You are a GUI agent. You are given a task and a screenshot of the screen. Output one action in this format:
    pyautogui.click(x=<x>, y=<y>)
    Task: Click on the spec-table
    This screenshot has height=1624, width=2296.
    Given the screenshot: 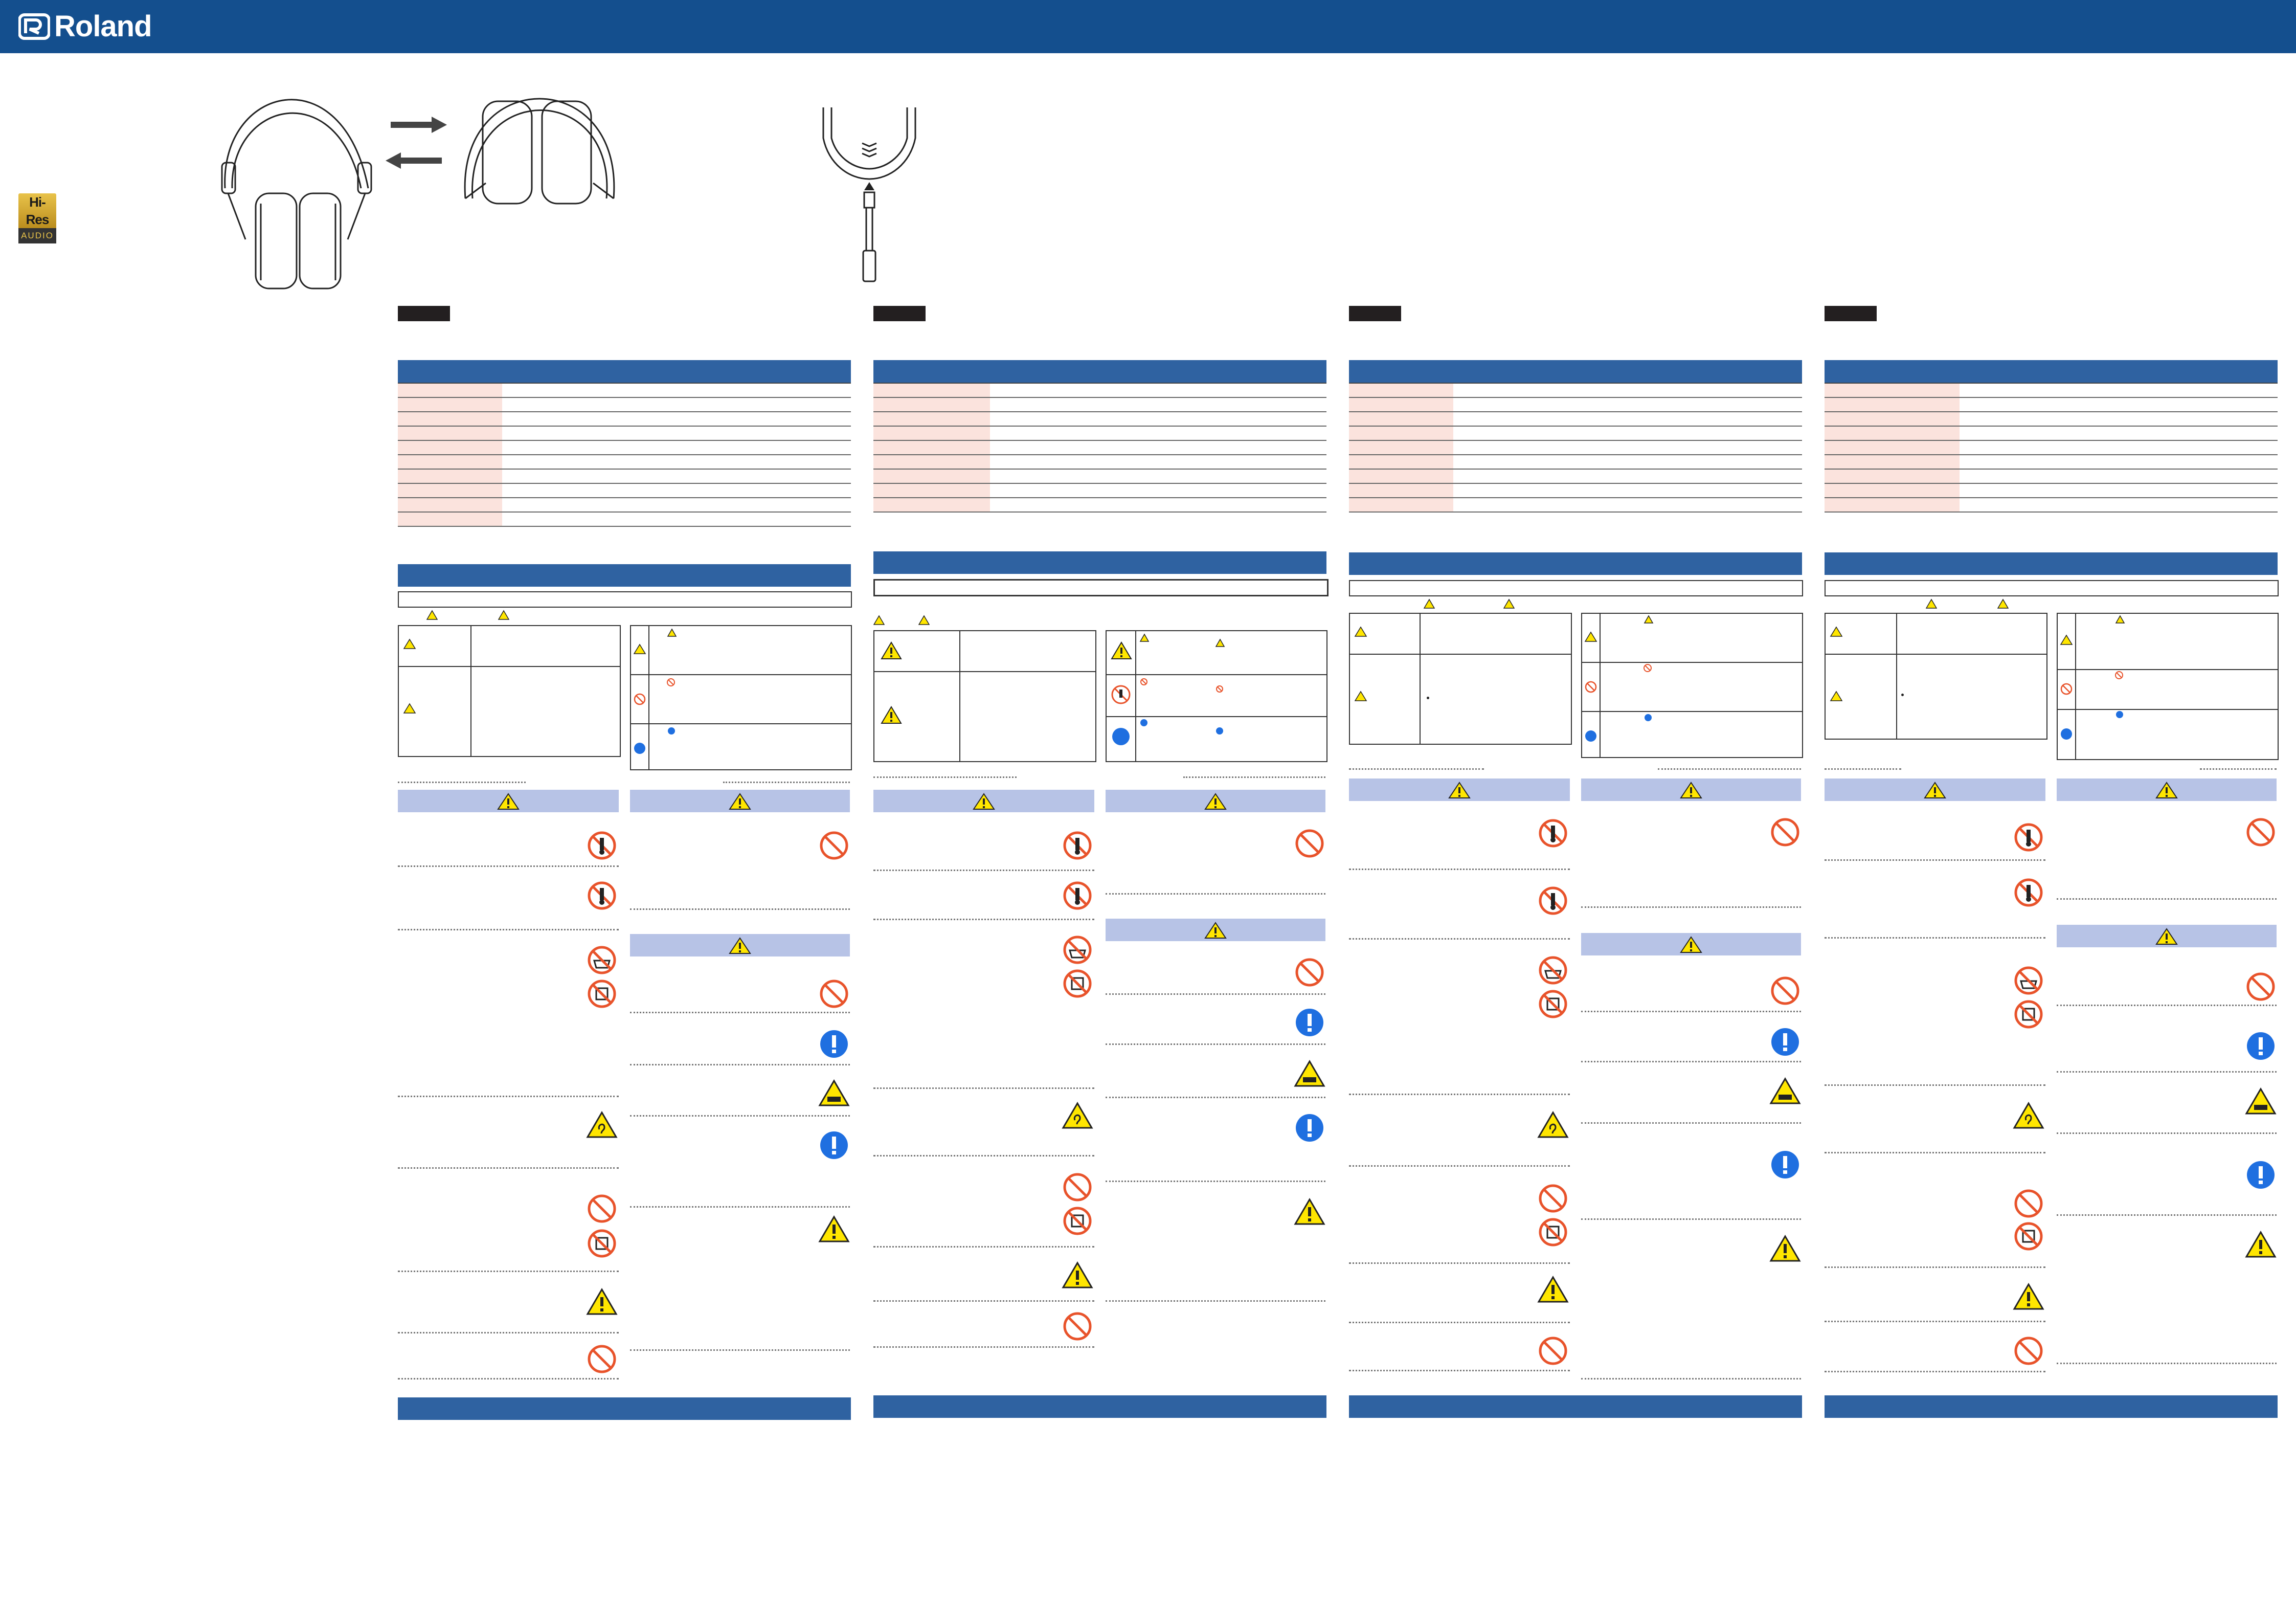 What is the action you would take?
    pyautogui.click(x=1100, y=450)
    